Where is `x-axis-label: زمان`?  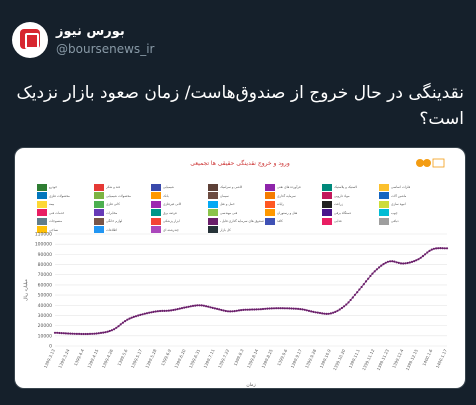
x-axis-label: زمان is located at coordinates (250, 385).